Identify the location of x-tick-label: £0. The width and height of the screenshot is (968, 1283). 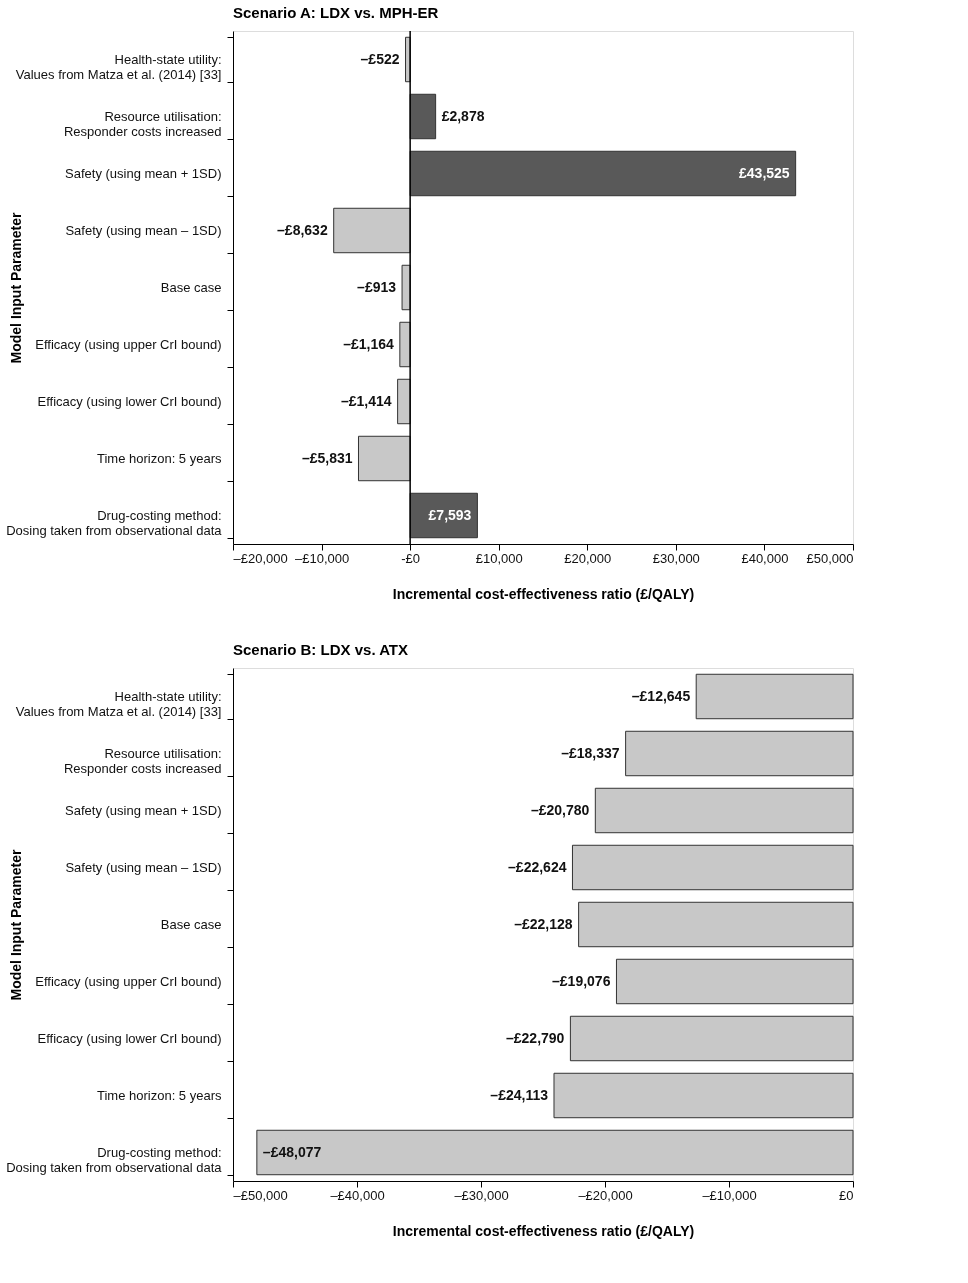
(846, 1195).